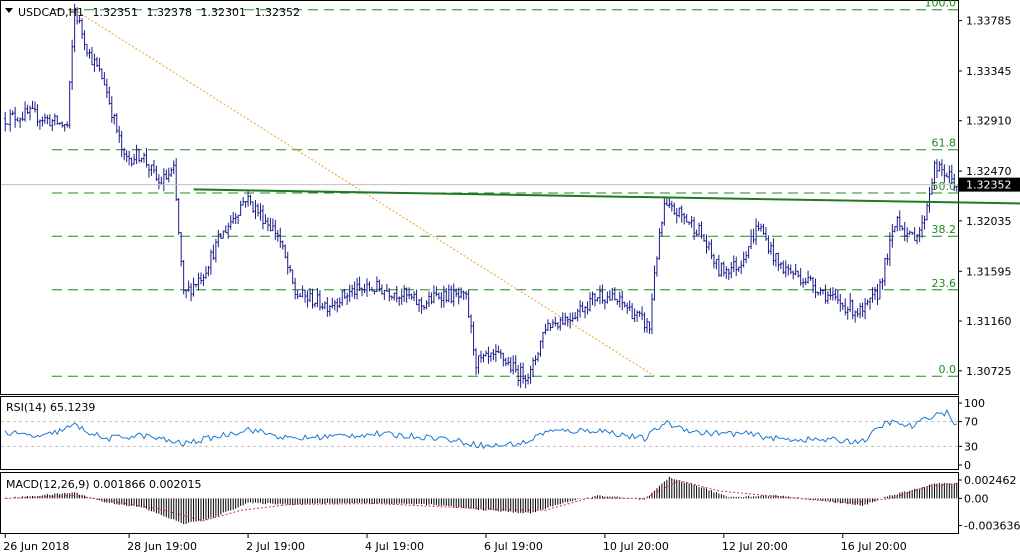 Image resolution: width=1020 pixels, height=556 pixels. I want to click on rsi-tick-label: 30, so click(971, 446).